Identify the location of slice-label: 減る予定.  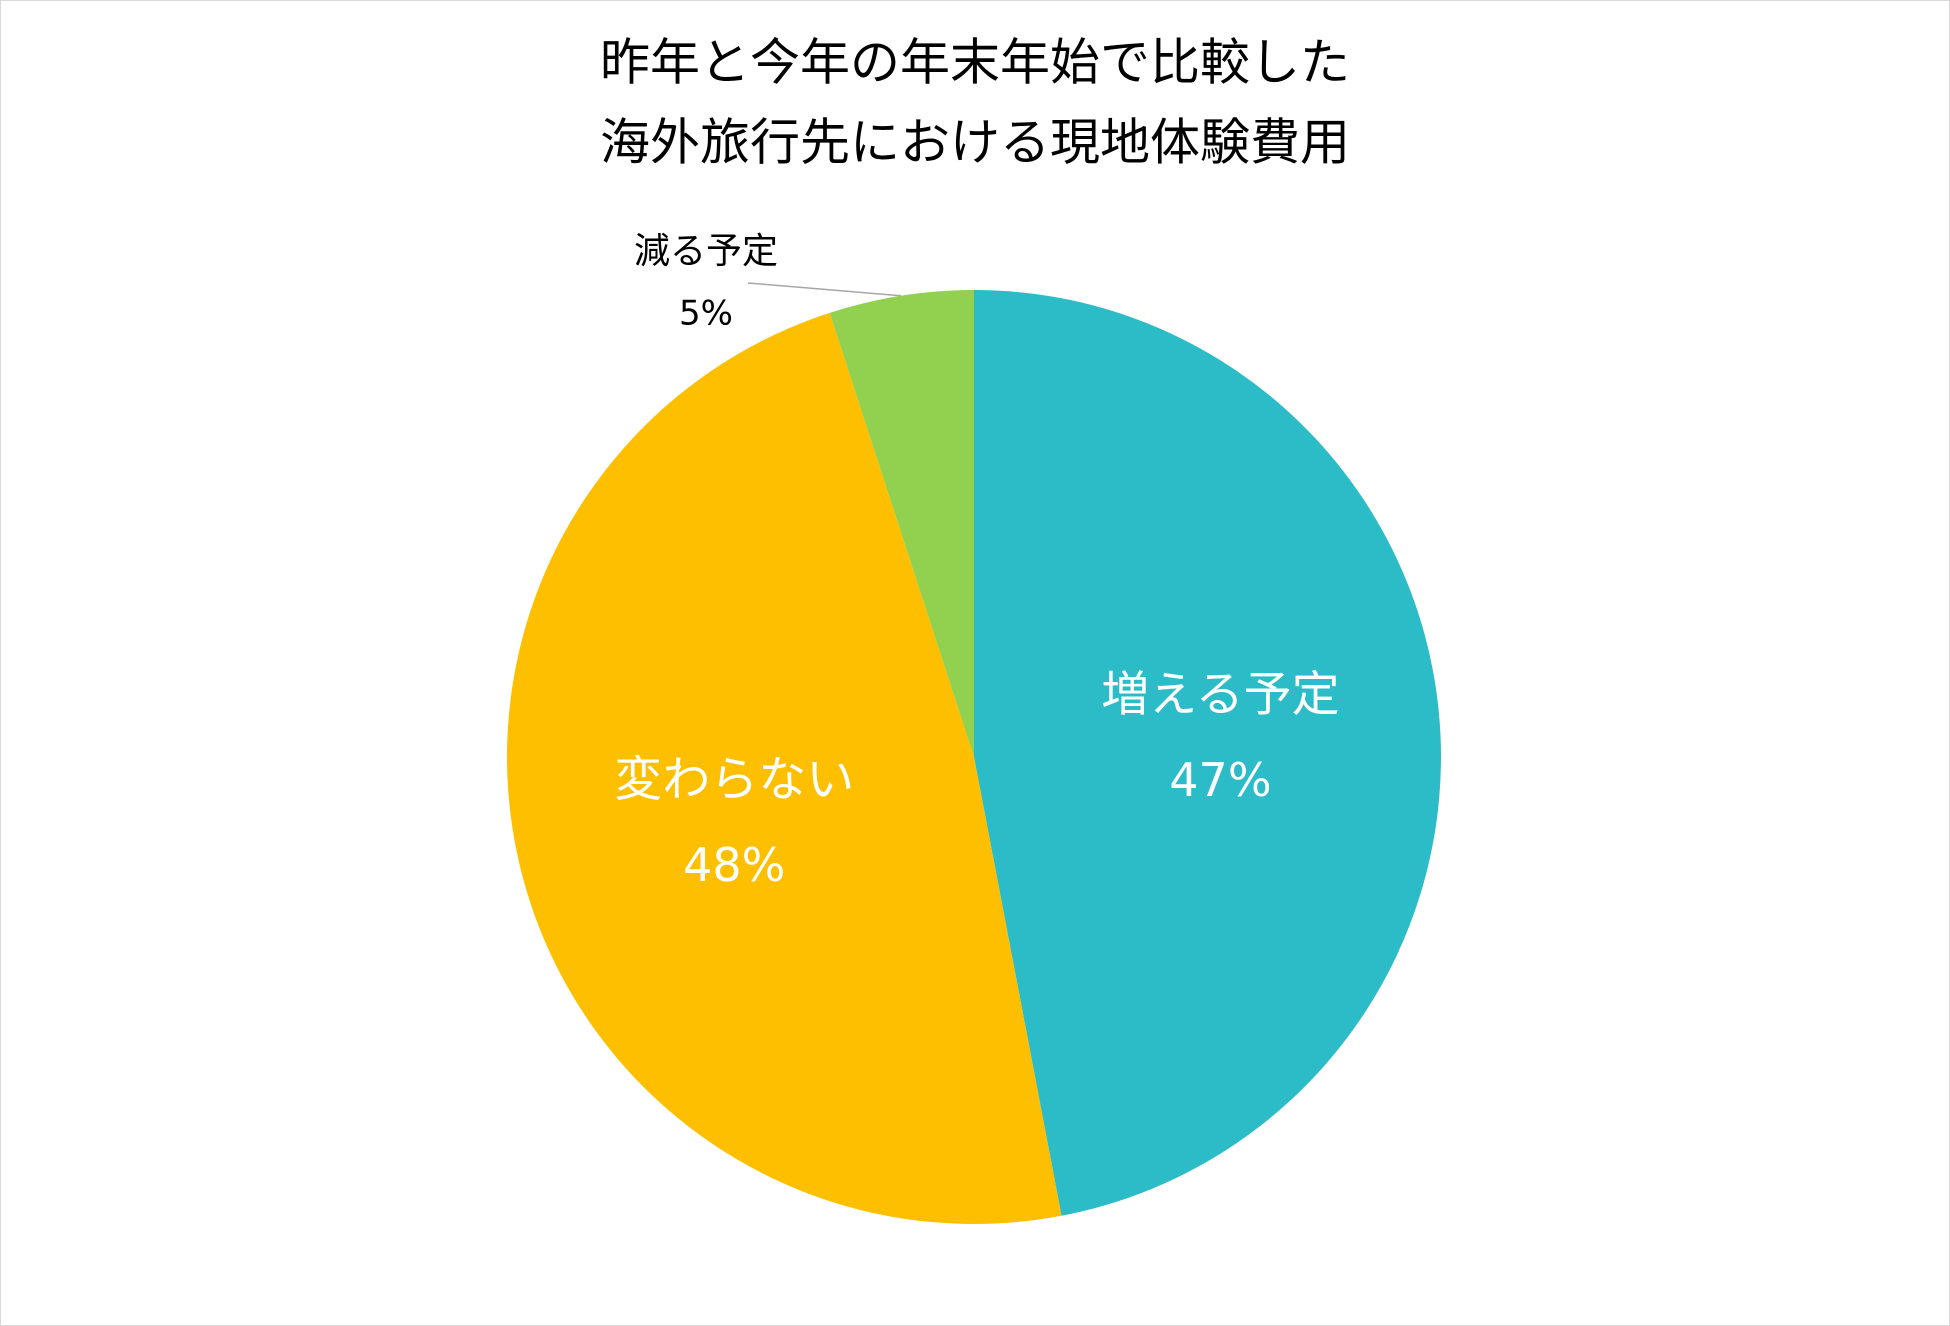
(706, 251).